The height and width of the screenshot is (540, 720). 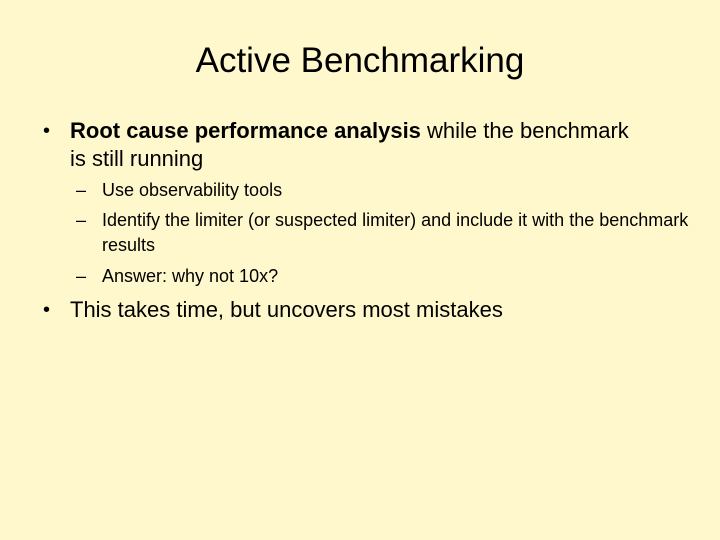 What do you see at coordinates (245, 130) in the screenshot?
I see `bullet-bold-text: Root cause performance analysis` at bounding box center [245, 130].